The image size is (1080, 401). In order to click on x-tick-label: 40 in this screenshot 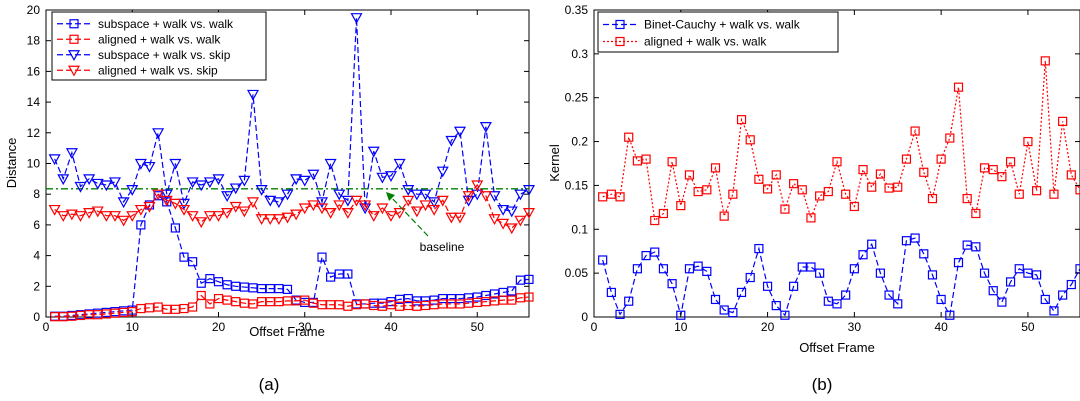, I will do `click(941, 327)`.